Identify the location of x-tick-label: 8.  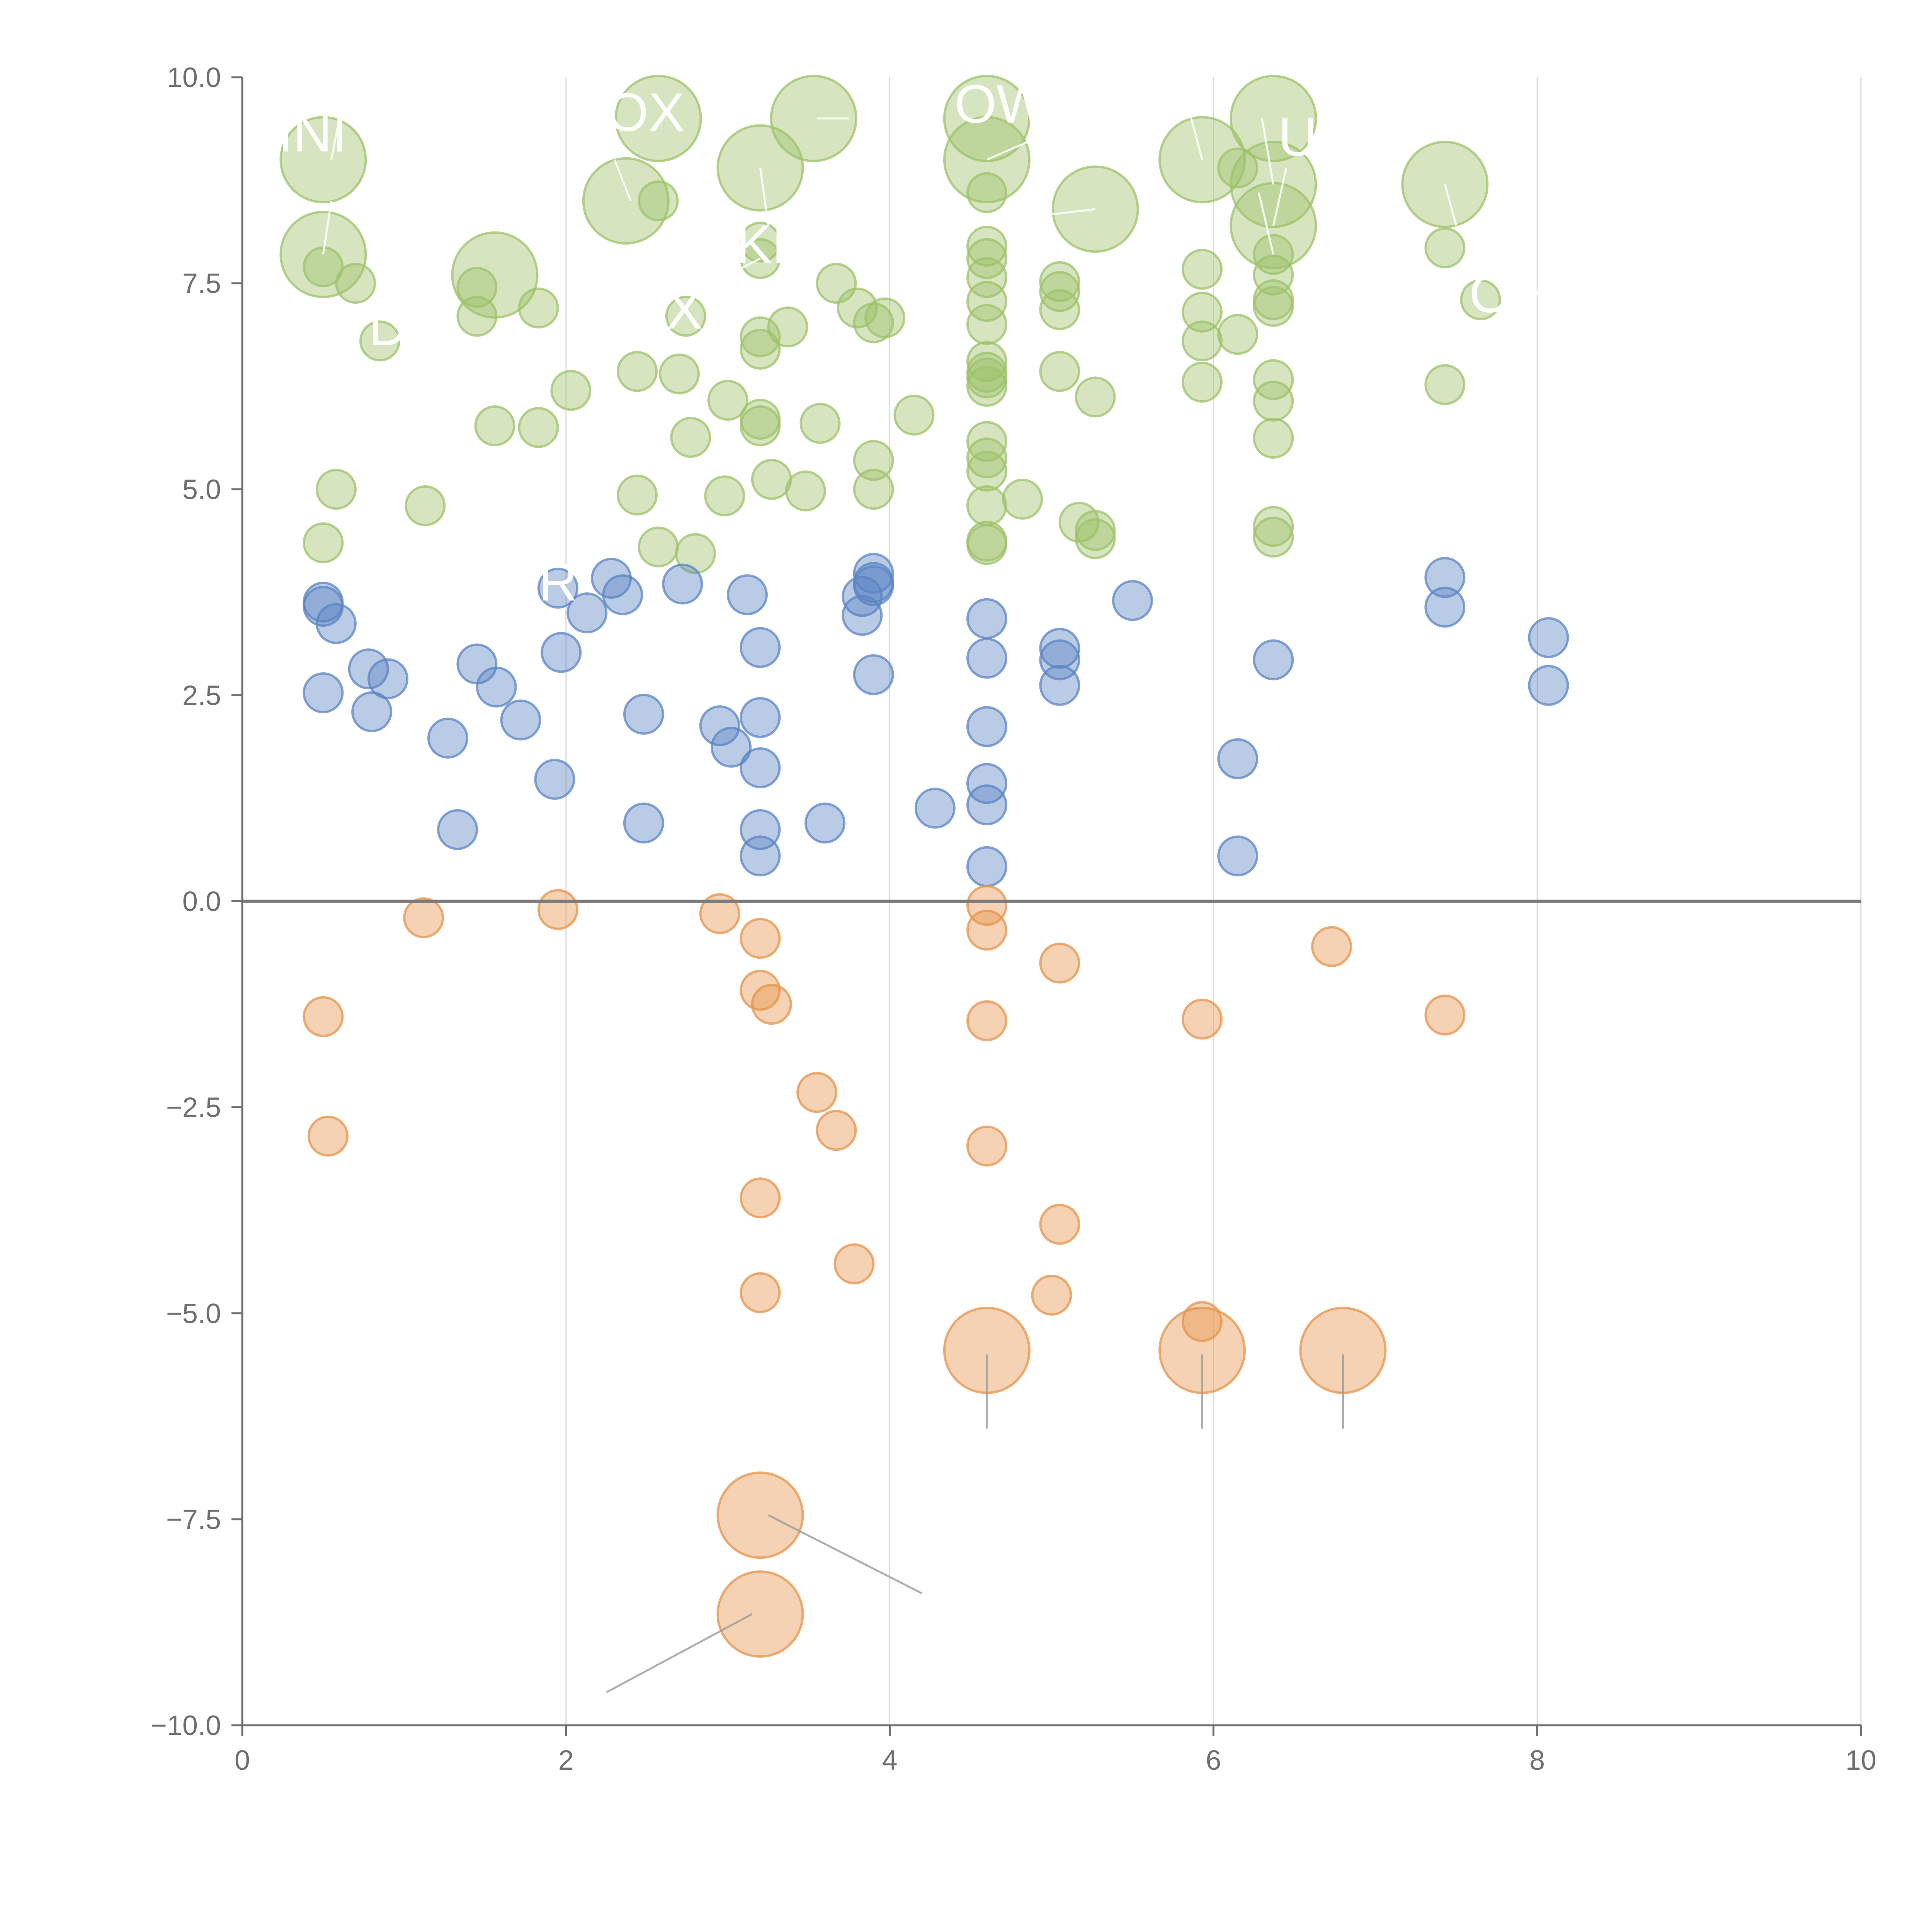
(1537, 1760).